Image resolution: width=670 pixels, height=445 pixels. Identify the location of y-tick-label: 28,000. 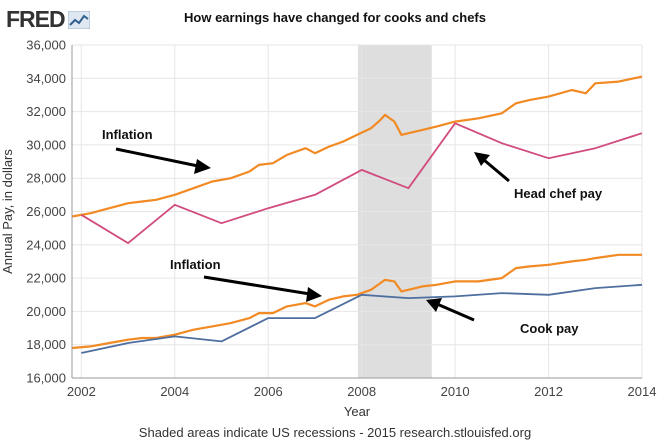
(46, 178).